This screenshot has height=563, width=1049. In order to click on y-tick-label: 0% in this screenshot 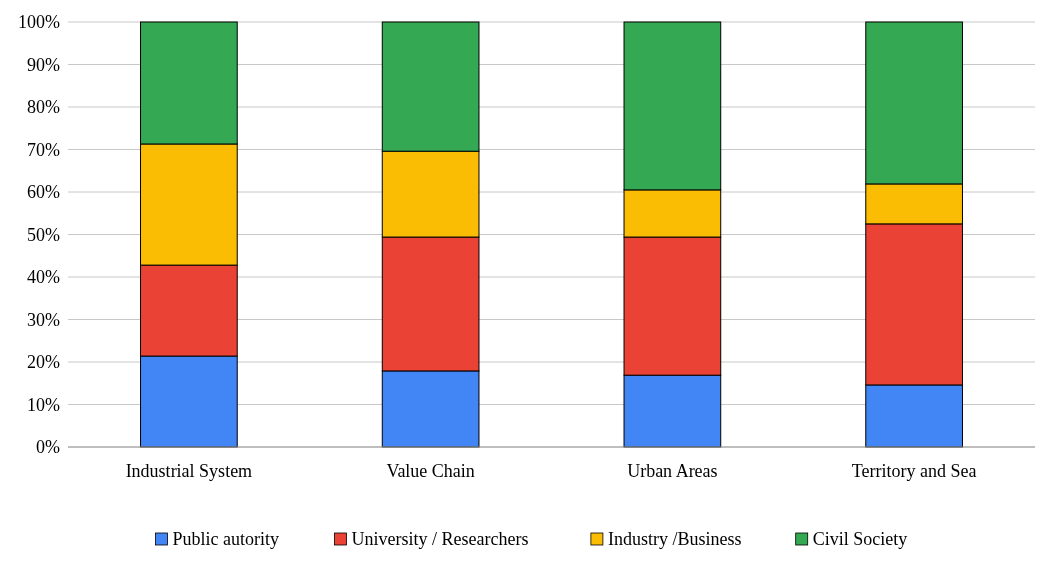, I will do `click(48, 447)`.